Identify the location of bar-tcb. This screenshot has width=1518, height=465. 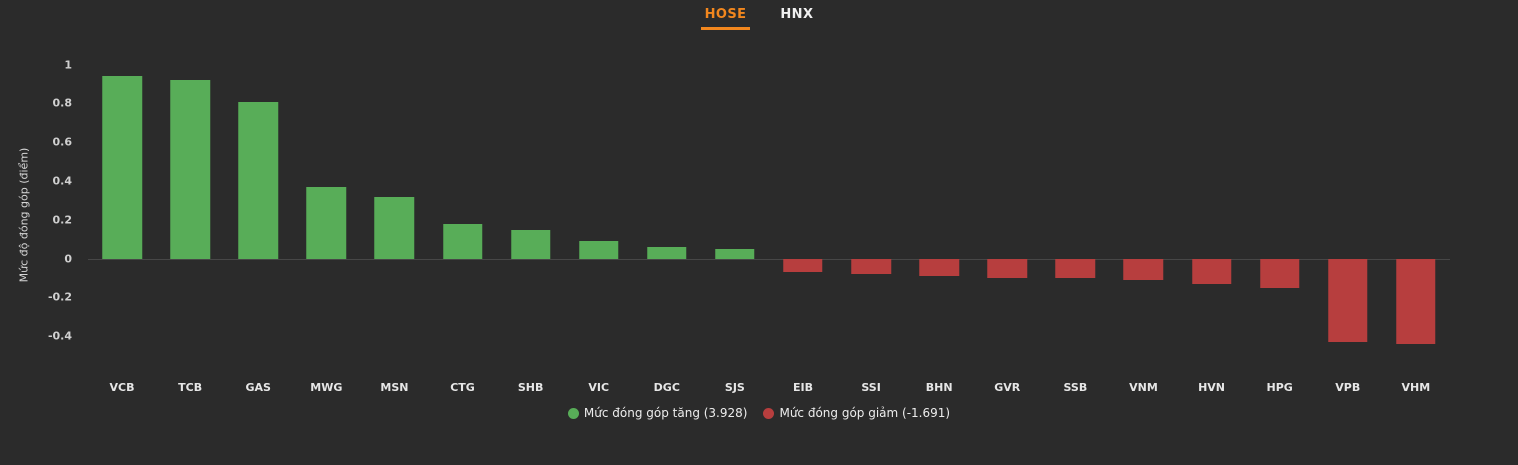
(190, 169).